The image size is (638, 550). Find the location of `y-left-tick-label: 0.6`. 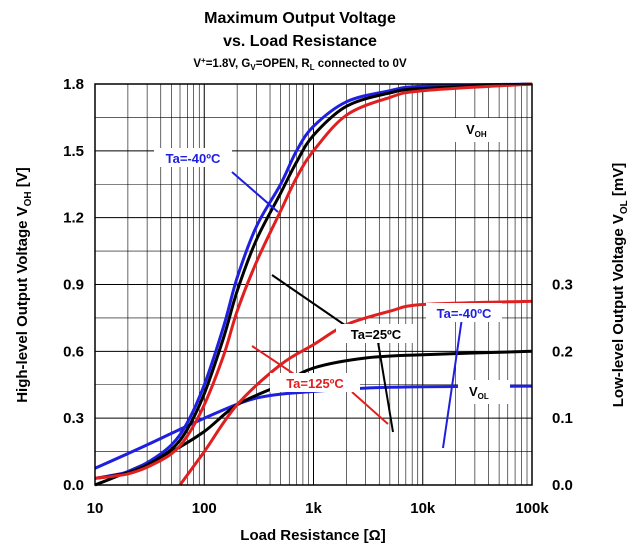

y-left-tick-label: 0.6 is located at coordinates (73, 351).